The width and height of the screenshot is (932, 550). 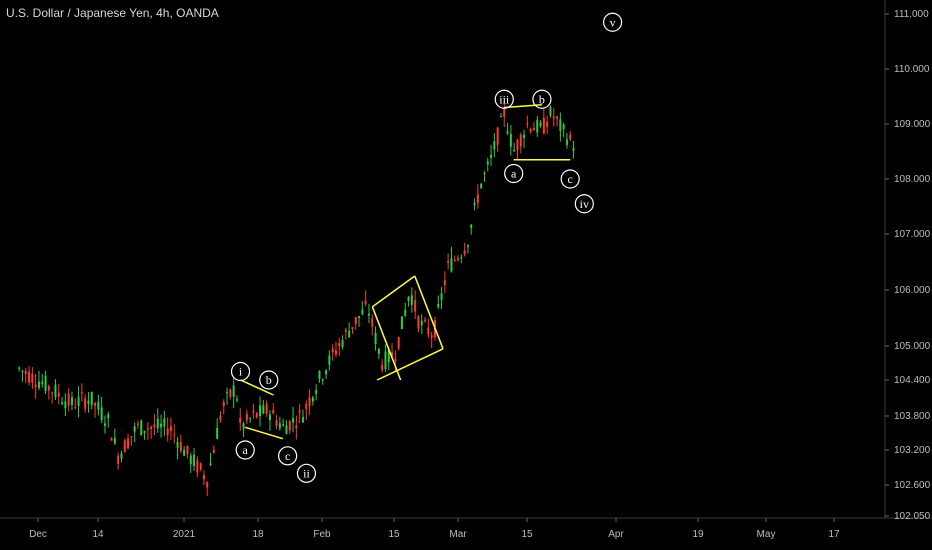 I want to click on price-tick-label: 103.800, so click(x=912, y=416).